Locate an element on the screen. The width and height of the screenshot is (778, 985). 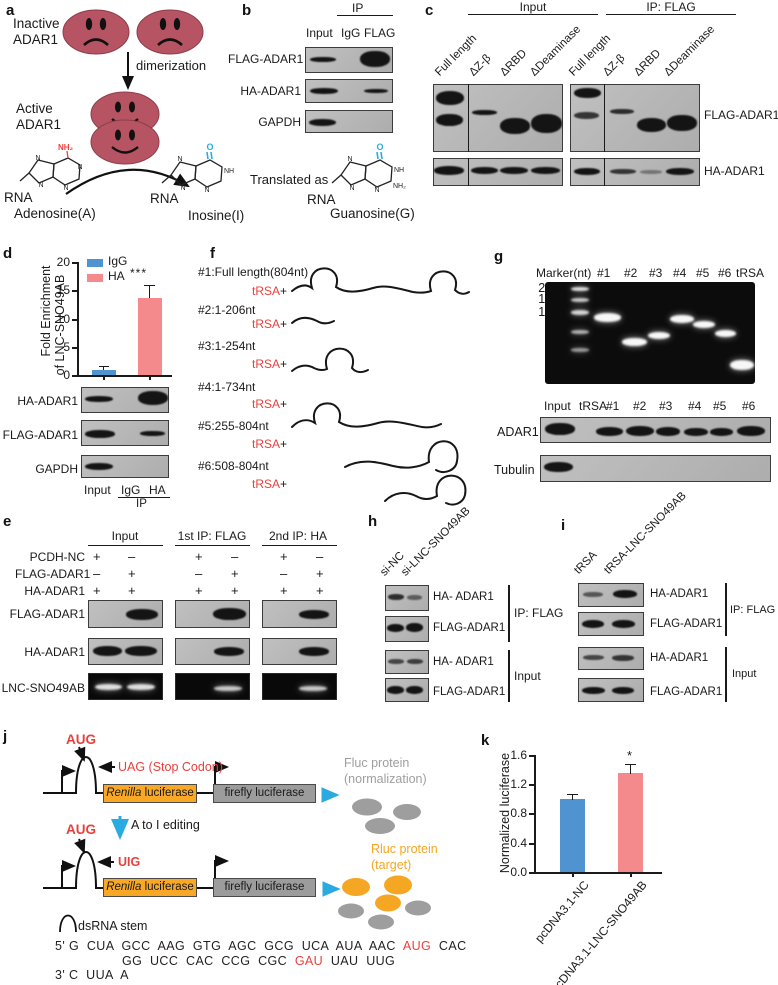
seq2-pre: GG UCC CAC CCG CGC is located at coordinates (208, 961).